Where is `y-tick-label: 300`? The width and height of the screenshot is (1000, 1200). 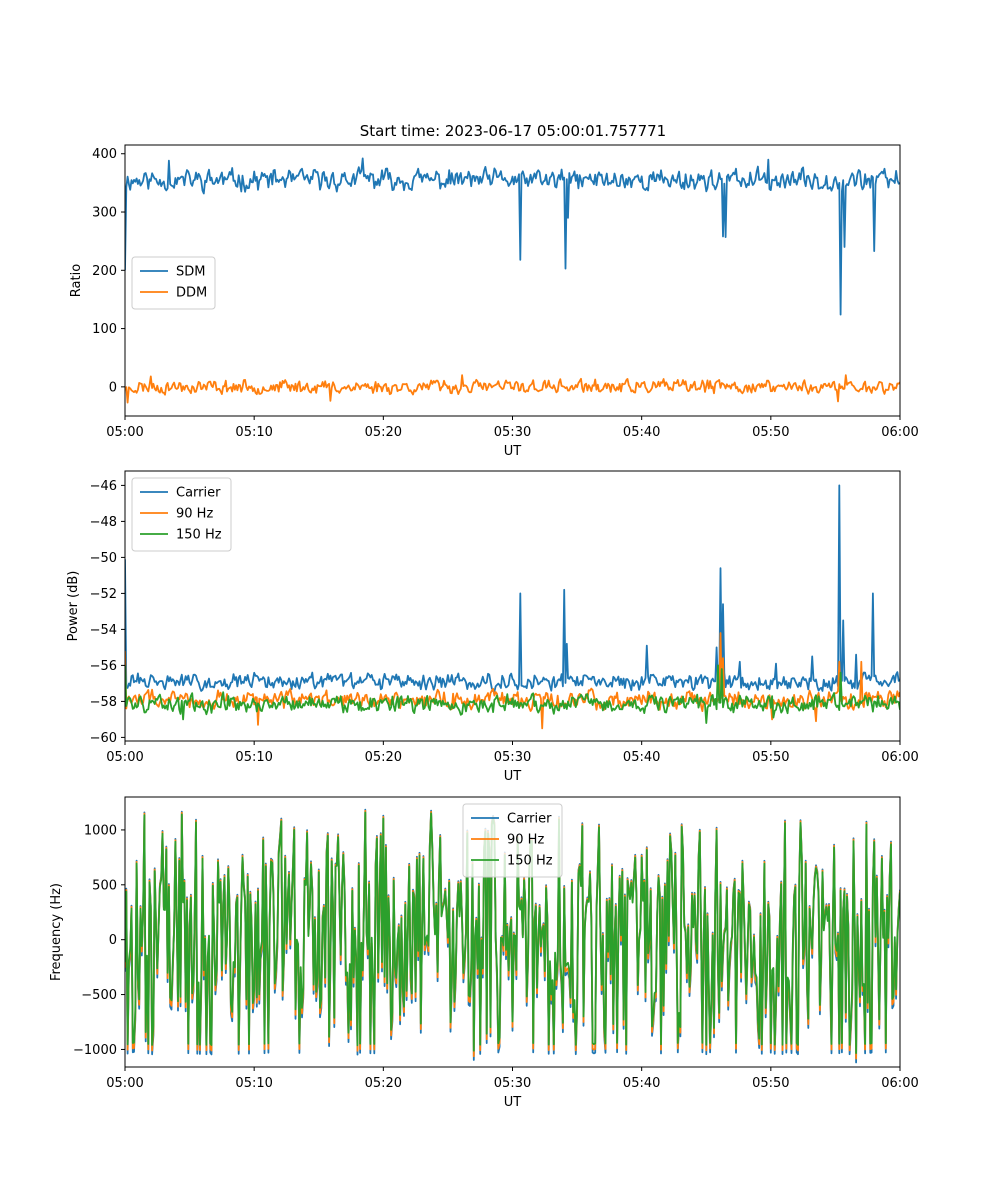 y-tick-label: 300 is located at coordinates (104, 213).